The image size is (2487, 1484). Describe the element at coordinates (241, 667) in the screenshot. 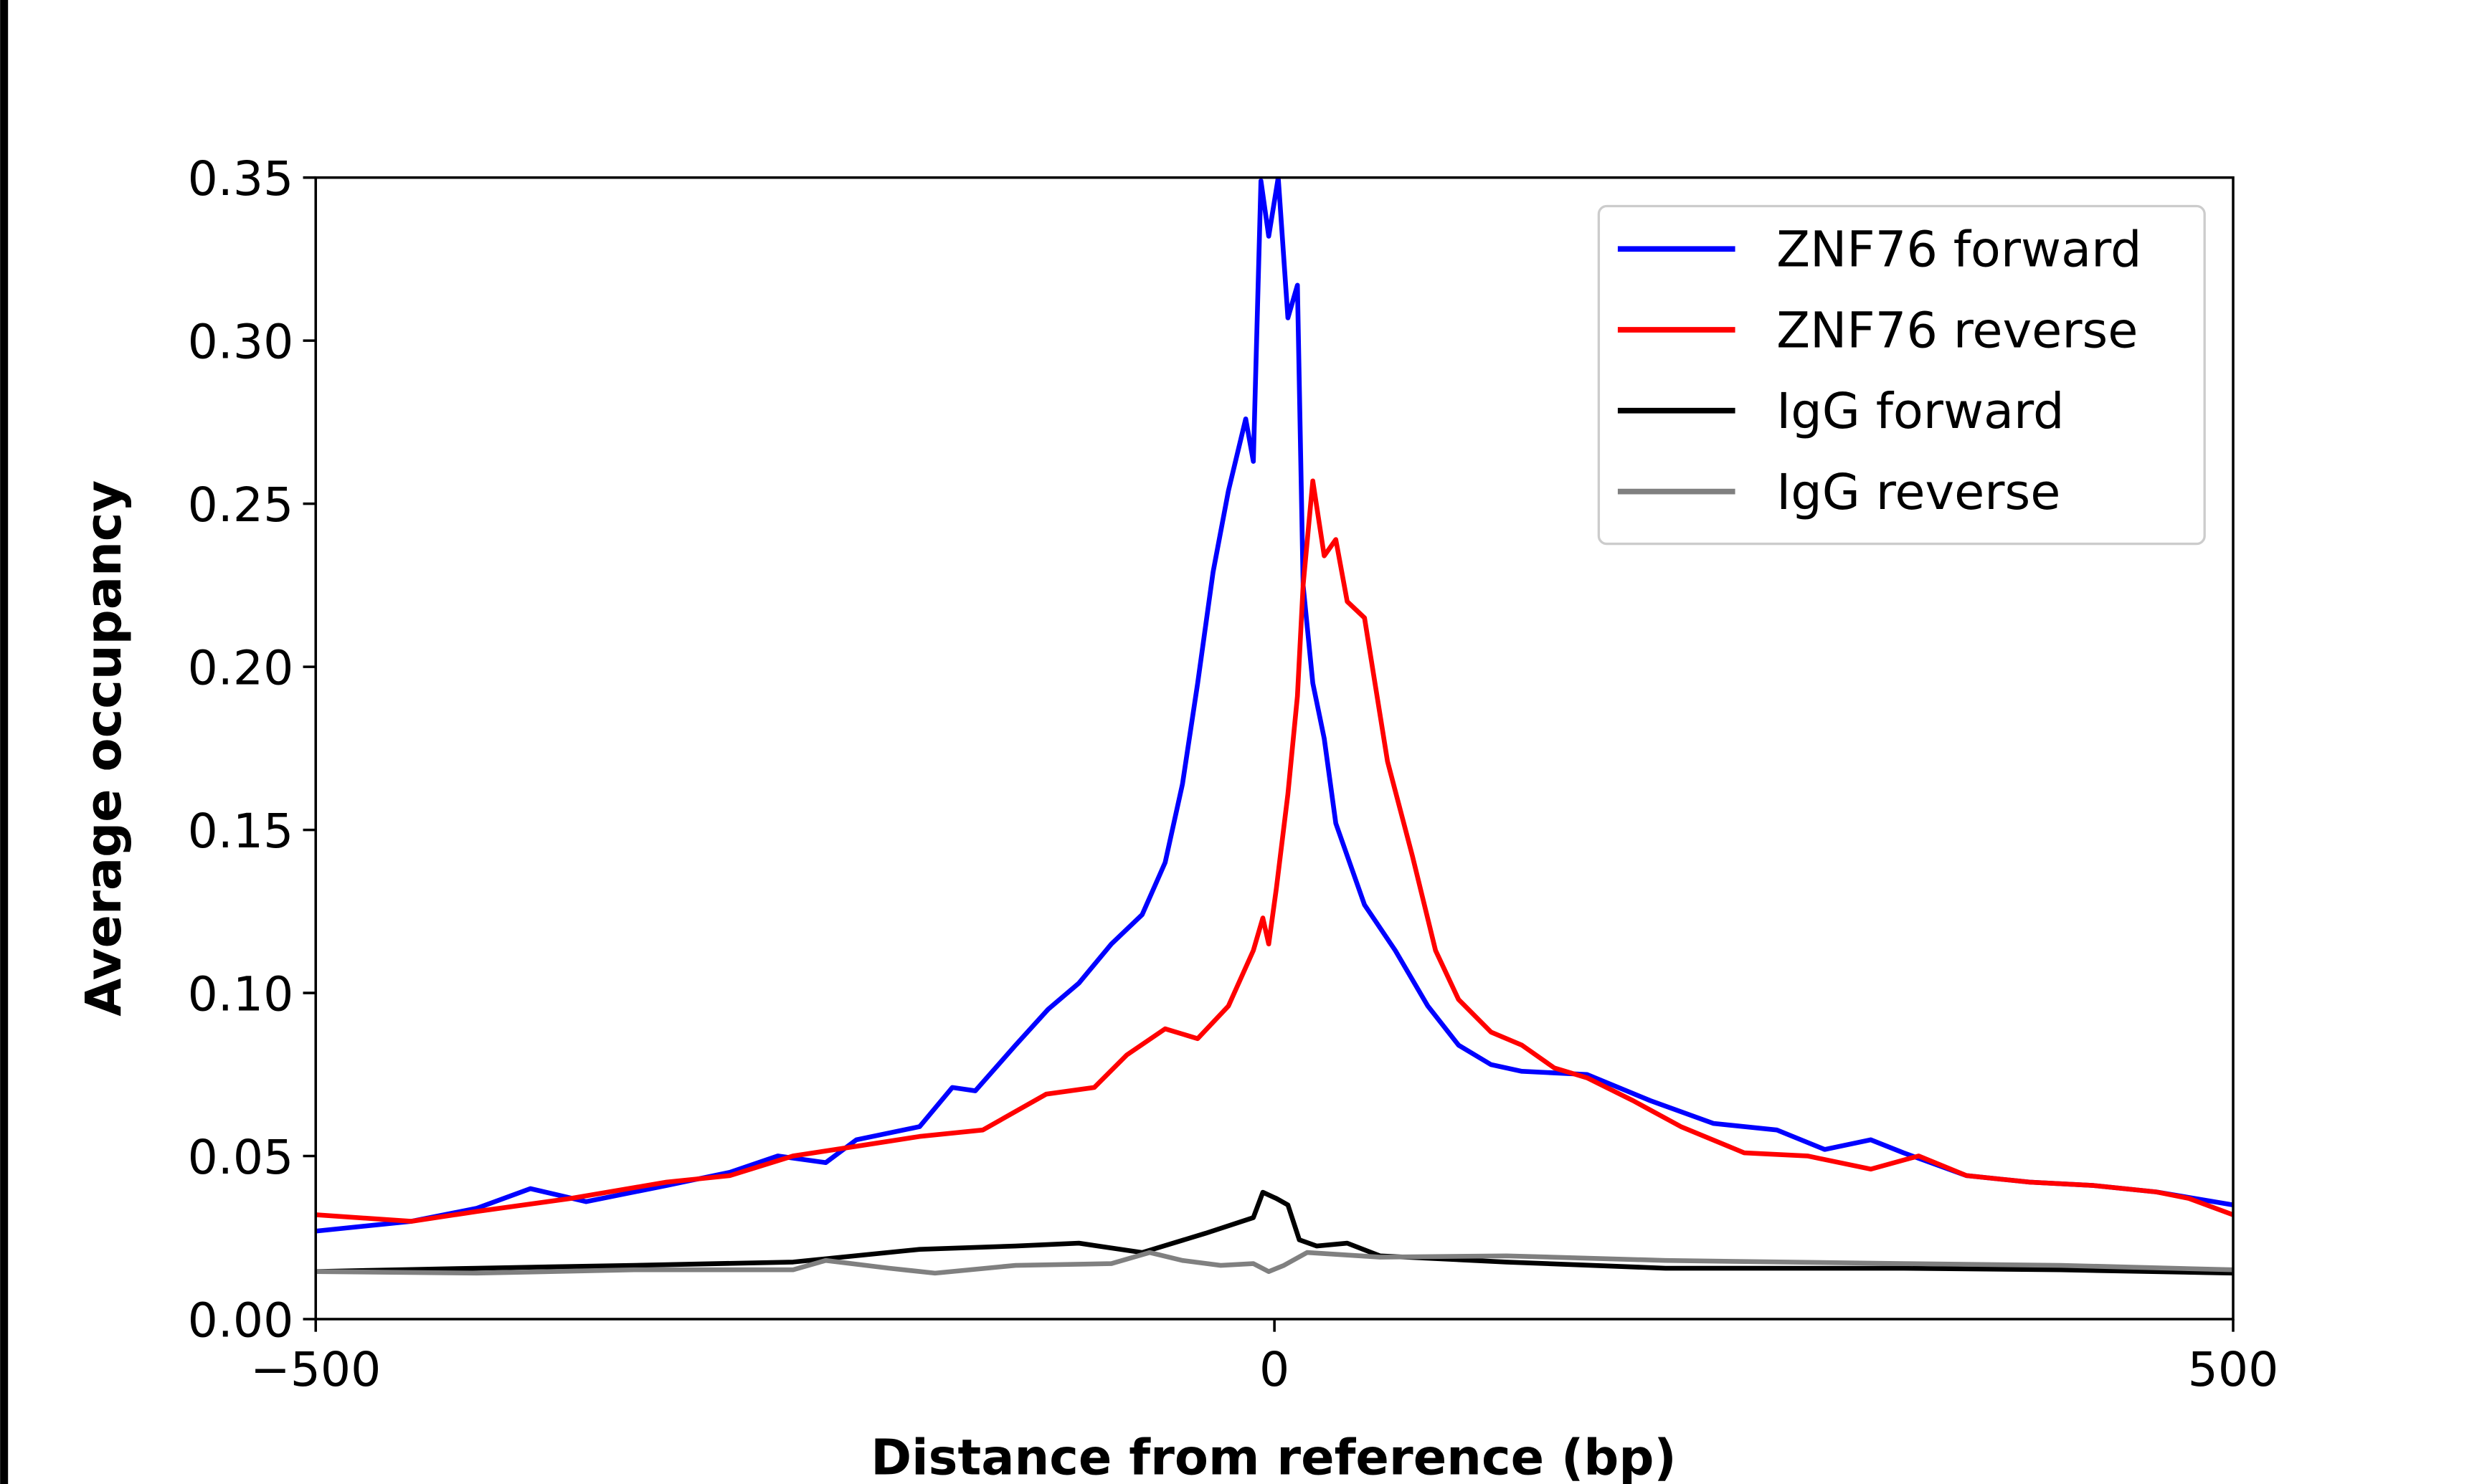

I see `y-tick-label: 0.20` at that location.